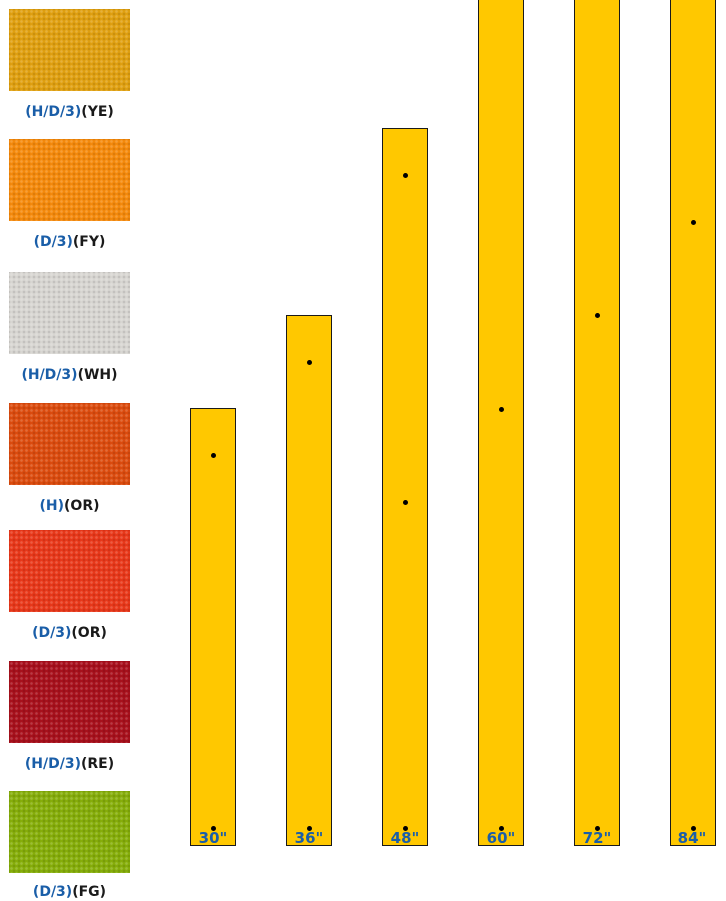  Describe the element at coordinates (309, 838) in the screenshot. I see `length-label-36: 36"` at that location.